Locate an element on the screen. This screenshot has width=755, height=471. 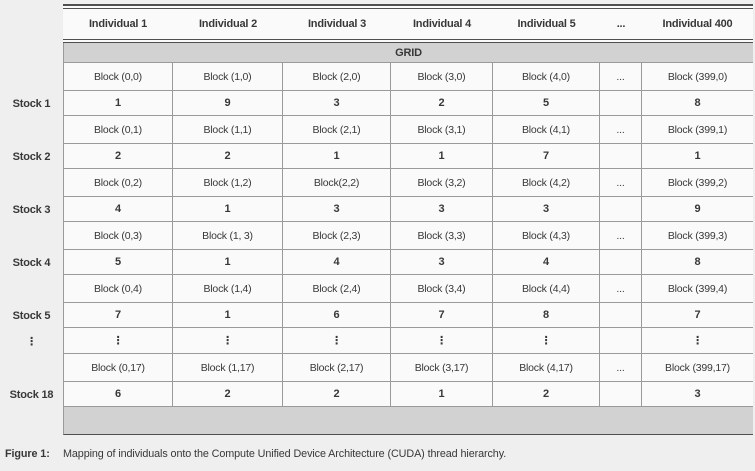
block-cell: Block (399,1) is located at coordinates (697, 130).